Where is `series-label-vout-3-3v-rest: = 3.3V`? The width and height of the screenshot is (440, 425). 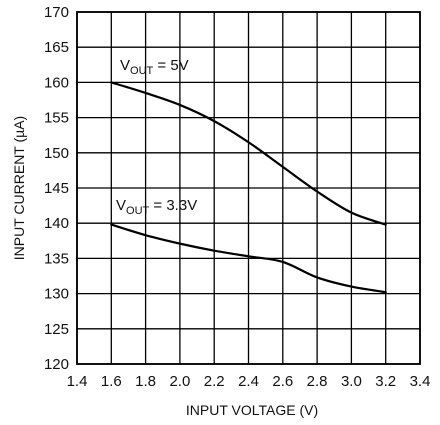
series-label-vout-3-3v-rest: = 3.3V is located at coordinates (173, 205).